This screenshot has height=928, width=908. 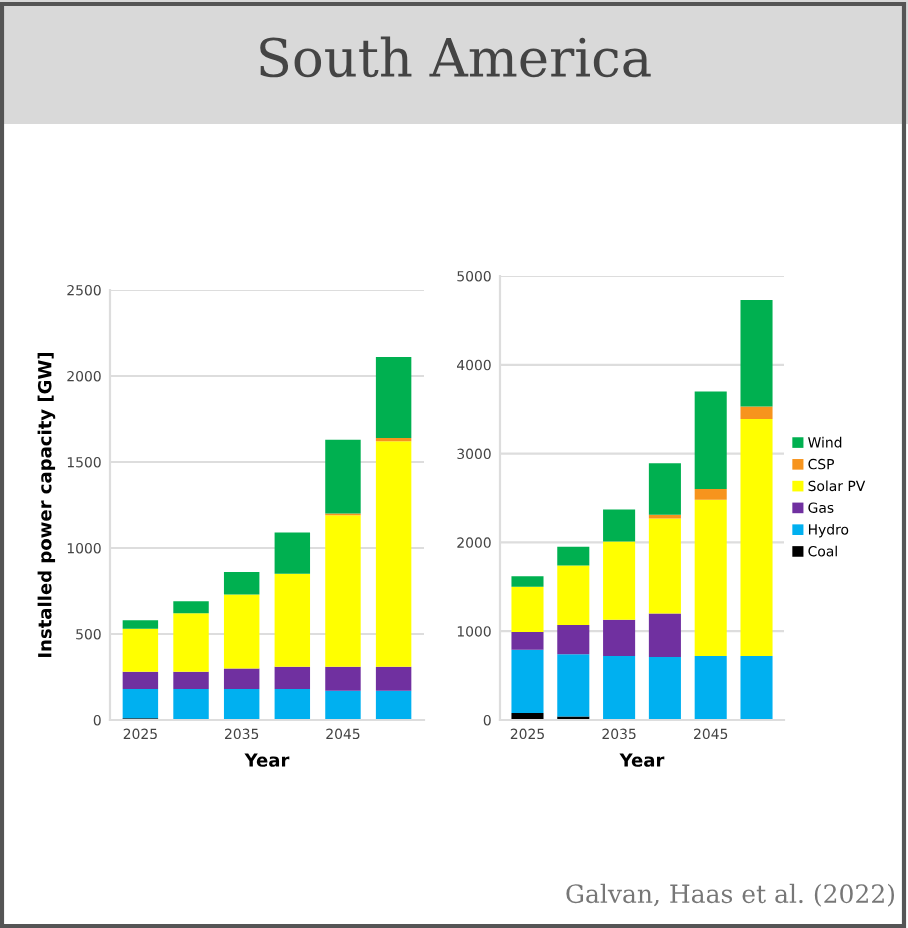 What do you see at coordinates (455, 57) in the screenshot?
I see `chart-title: South America` at bounding box center [455, 57].